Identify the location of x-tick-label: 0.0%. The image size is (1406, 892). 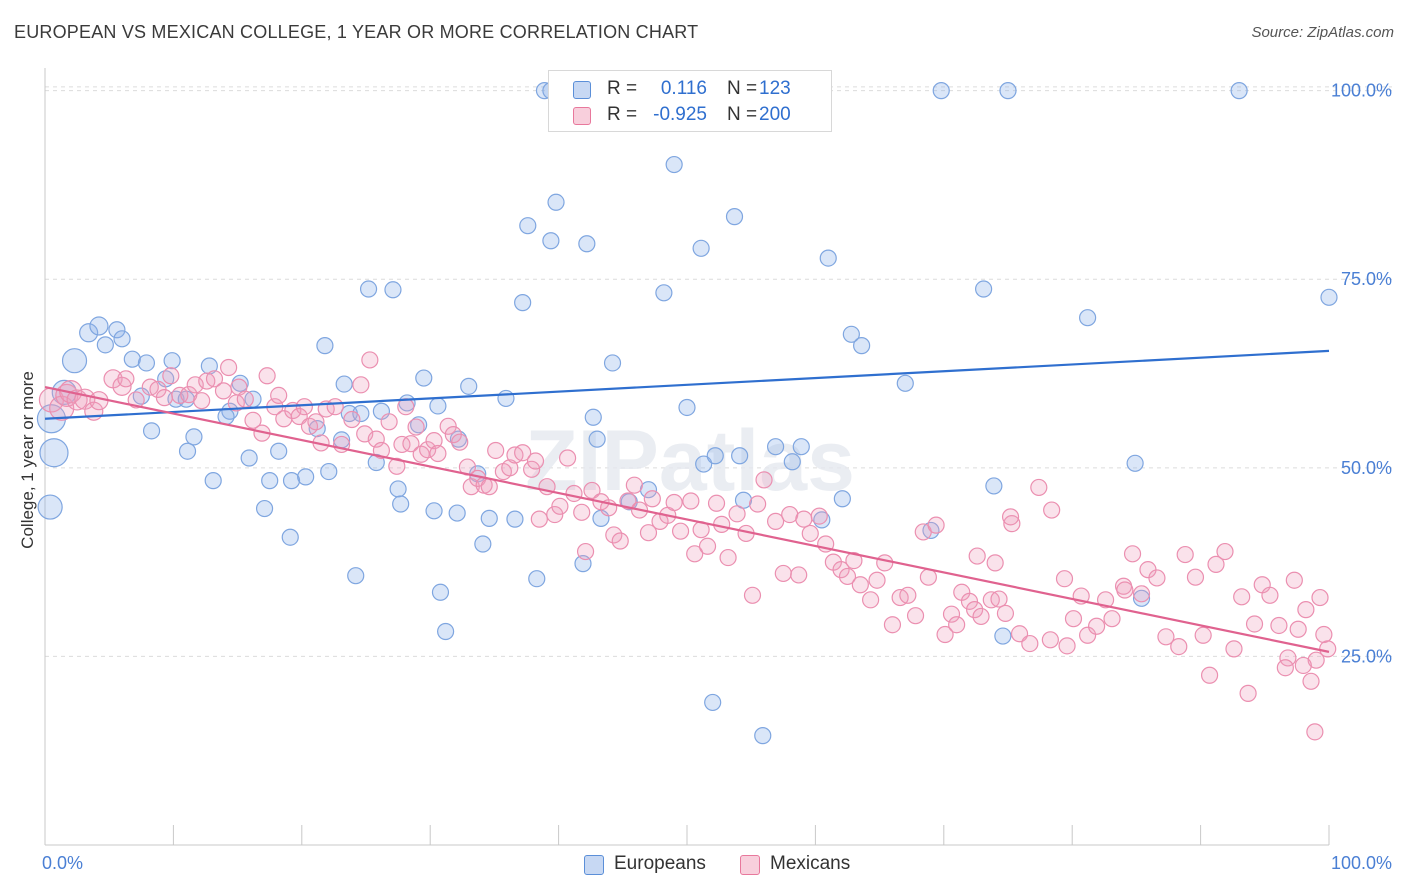
(62, 863).